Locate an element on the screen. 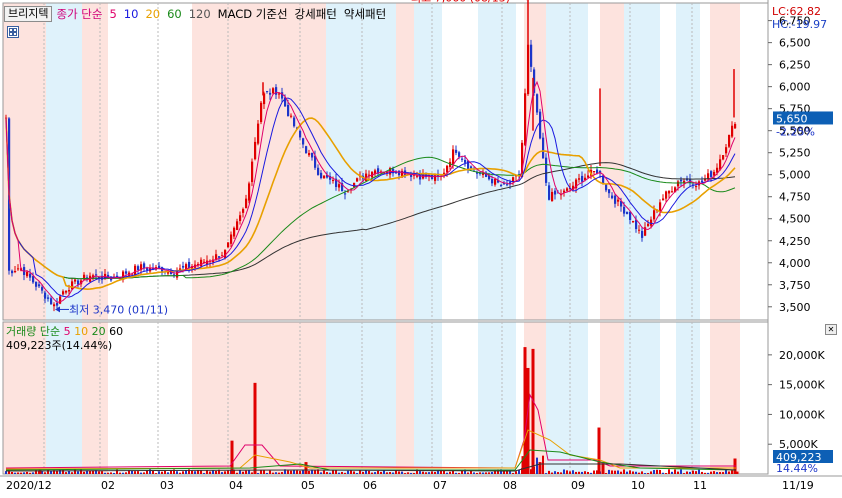  weak-pattern-label: 약세패턴 is located at coordinates (365, 14).